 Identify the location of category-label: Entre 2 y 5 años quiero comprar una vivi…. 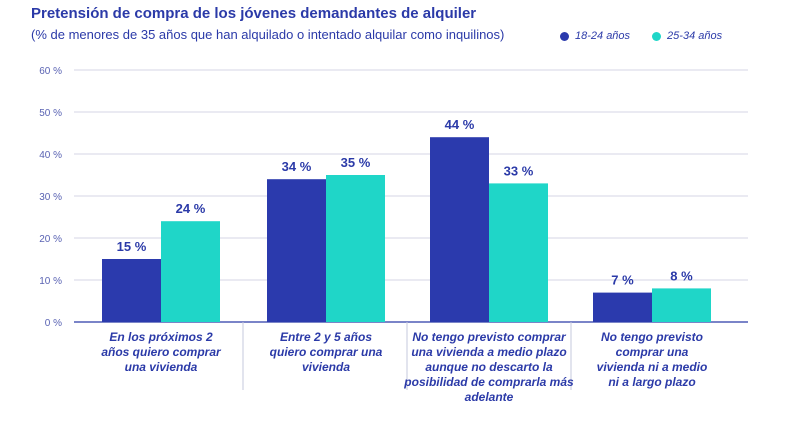
(326, 352).